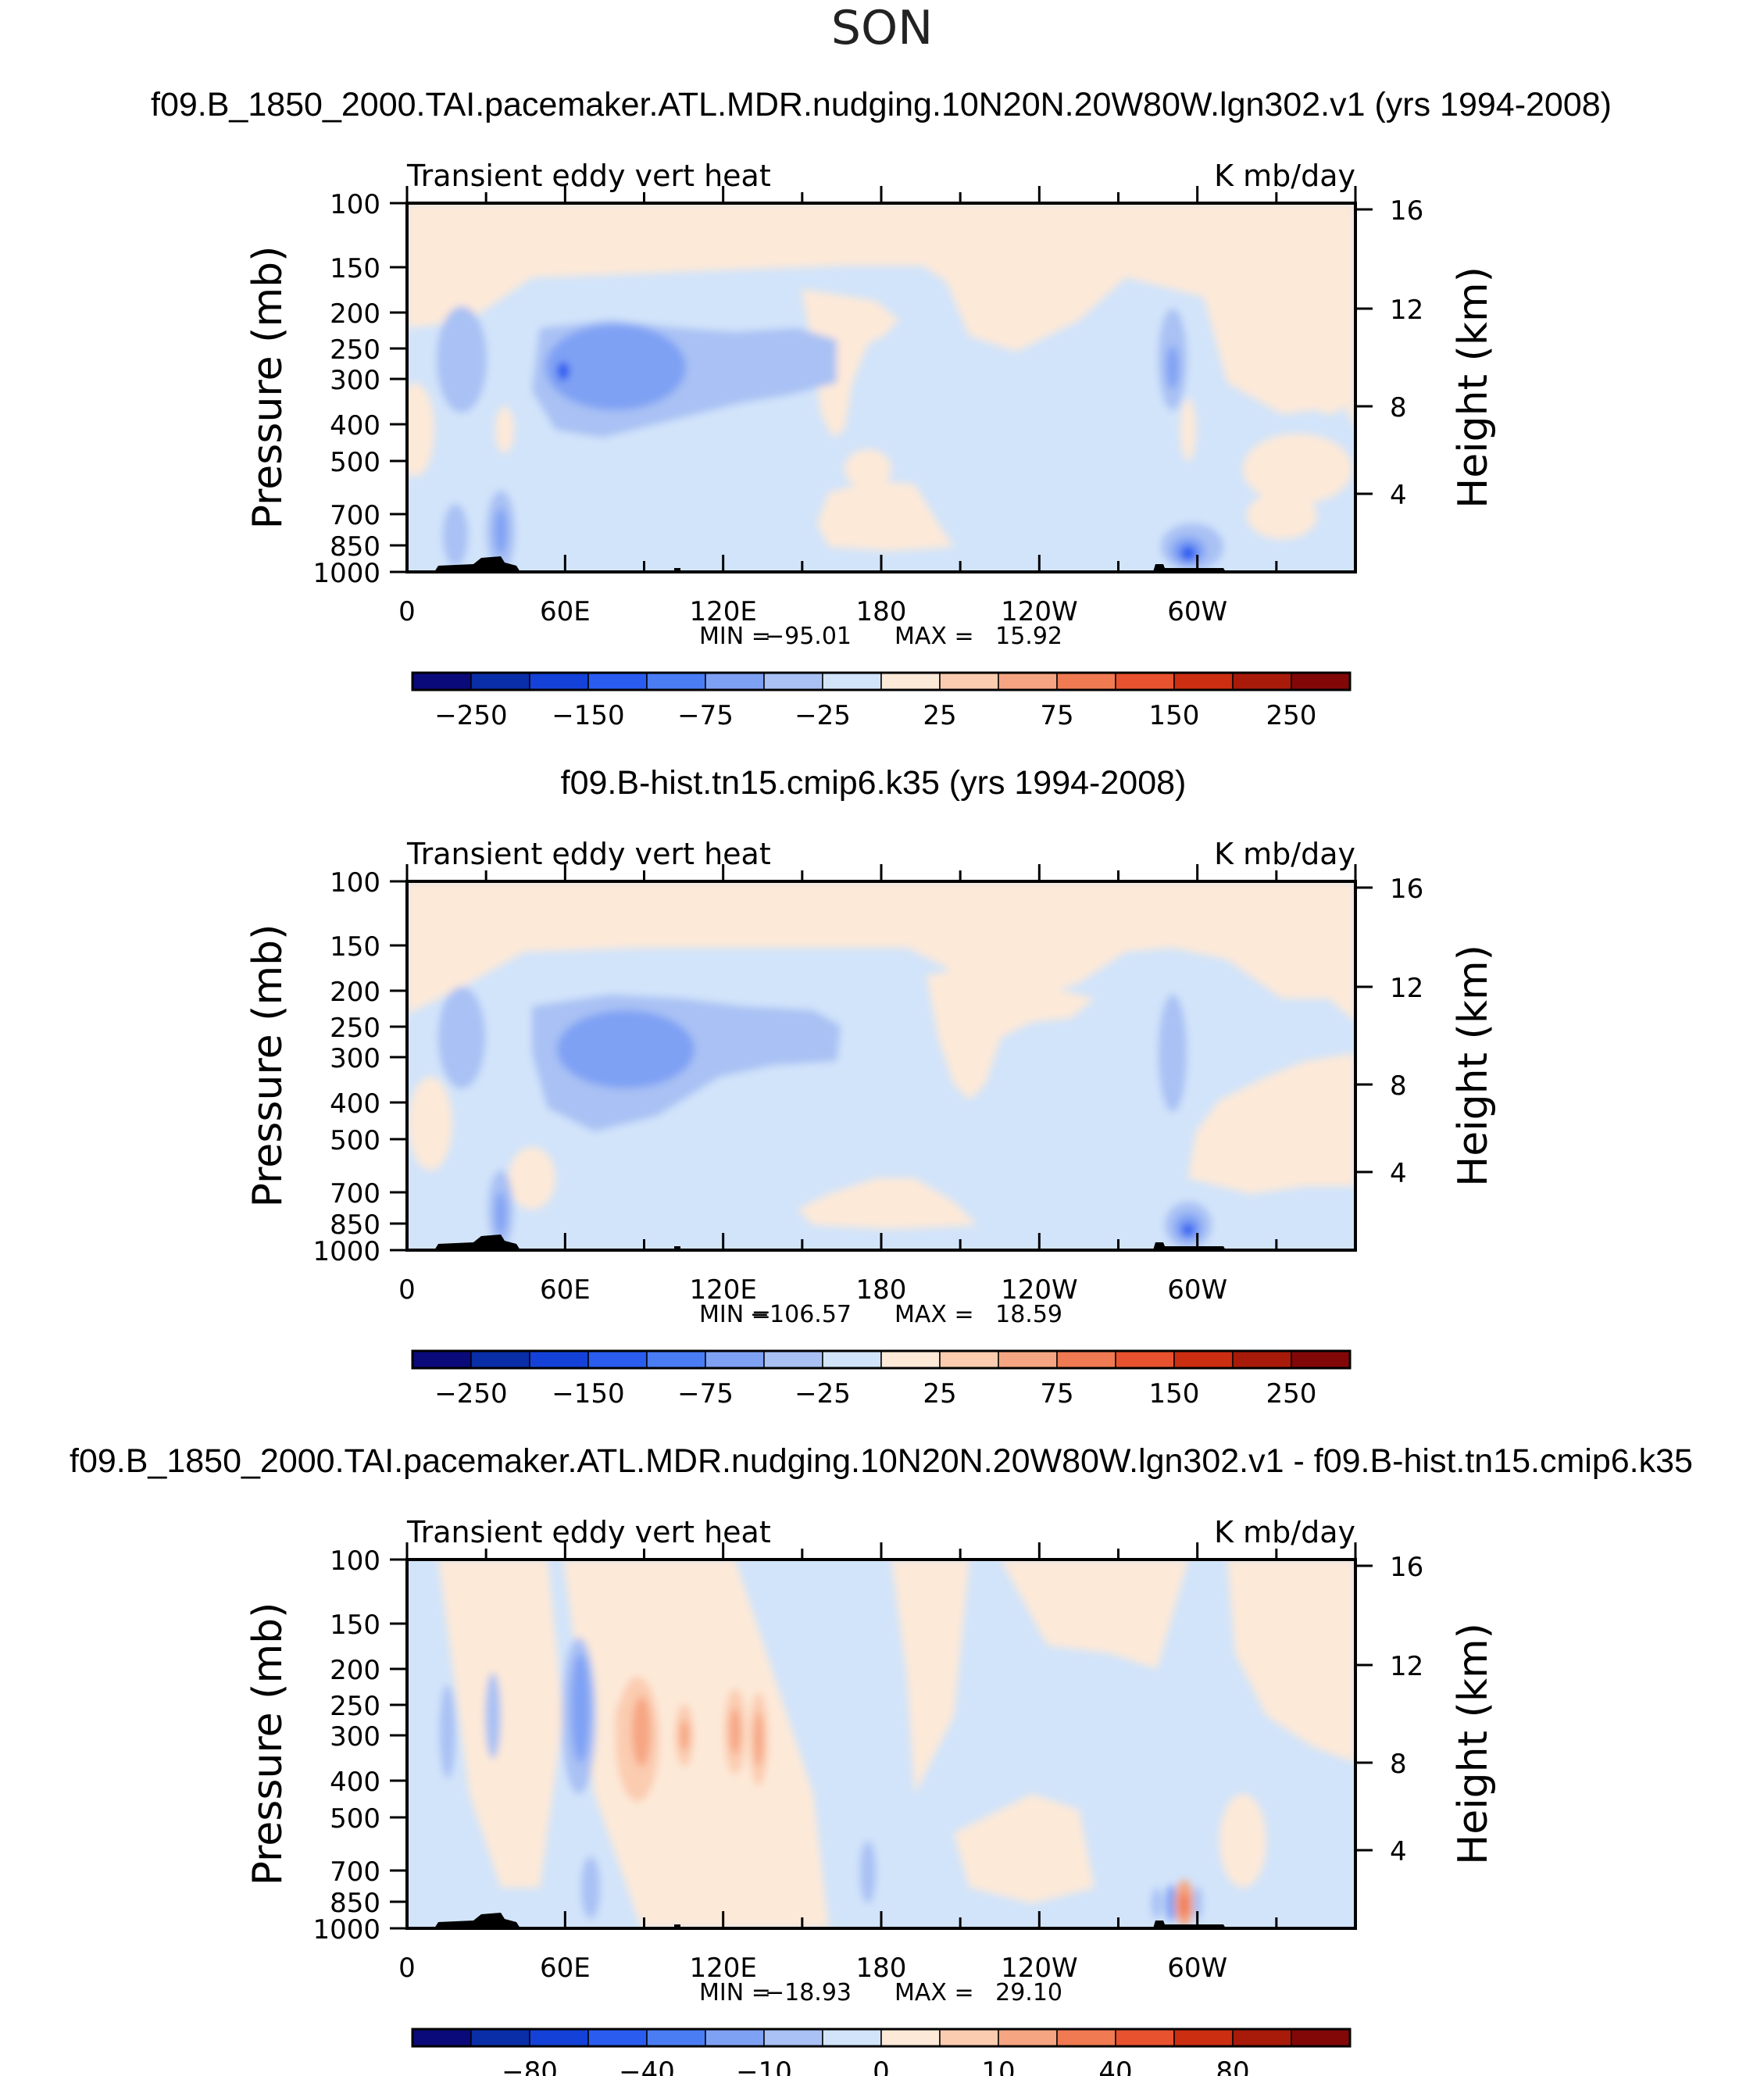 Image resolution: width=1764 pixels, height=2076 pixels. I want to click on y-tick-label: 100, so click(355, 204).